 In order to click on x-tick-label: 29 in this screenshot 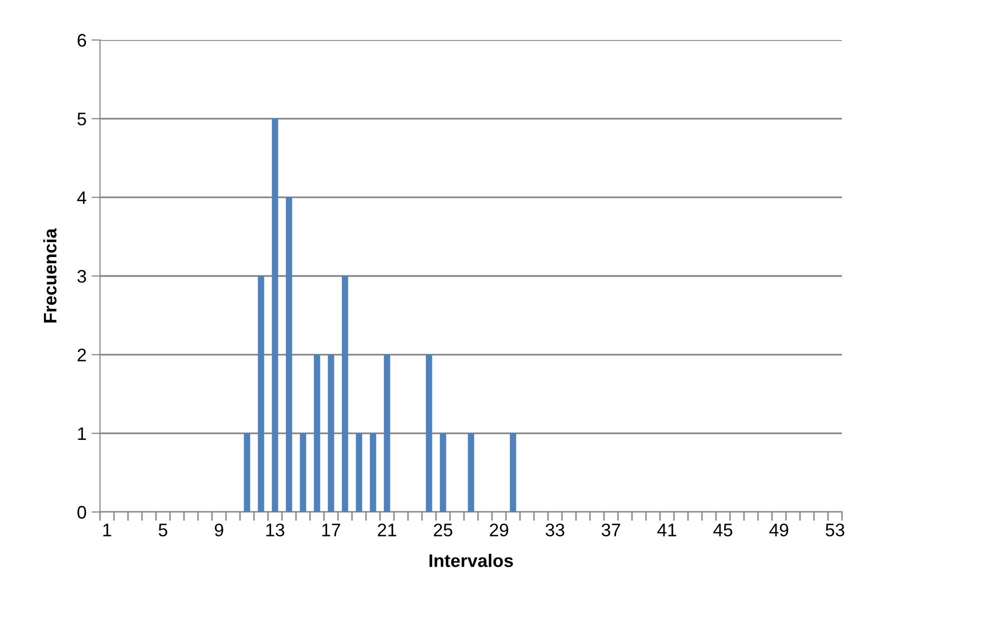, I will do `click(499, 530)`.